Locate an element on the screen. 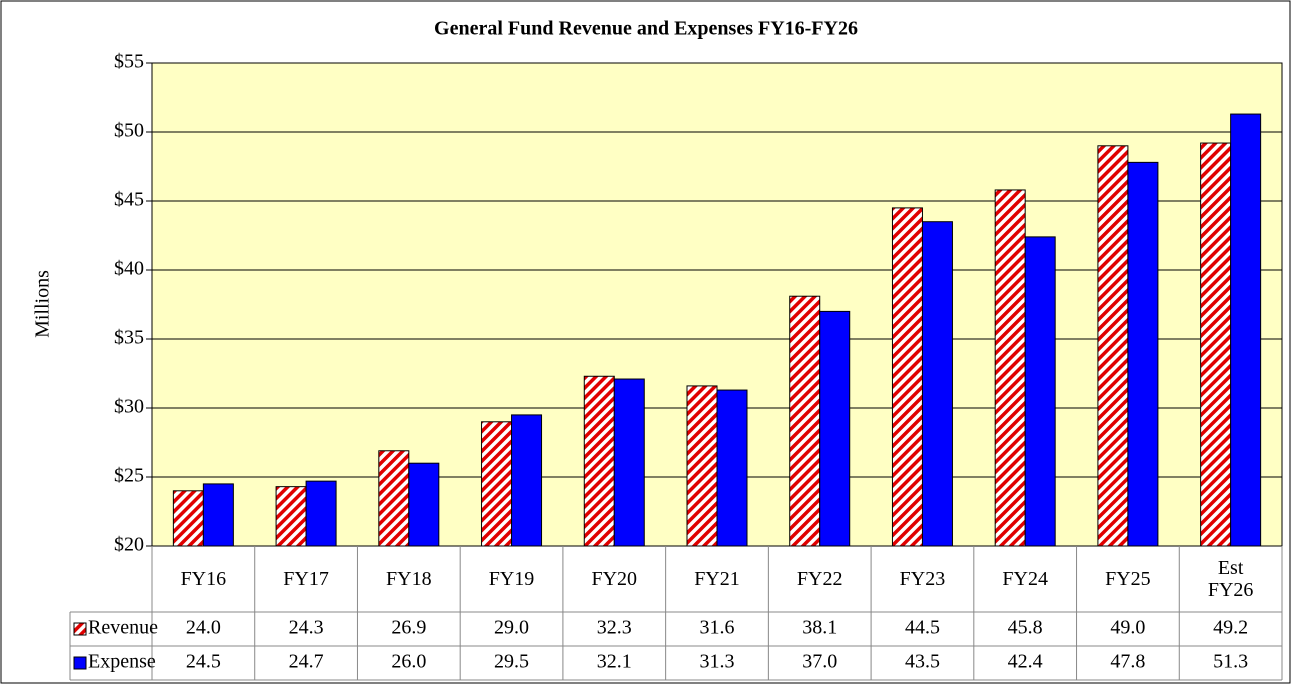 This screenshot has height=684, width=1292. x-tick-label: FY19 is located at coordinates (511, 579).